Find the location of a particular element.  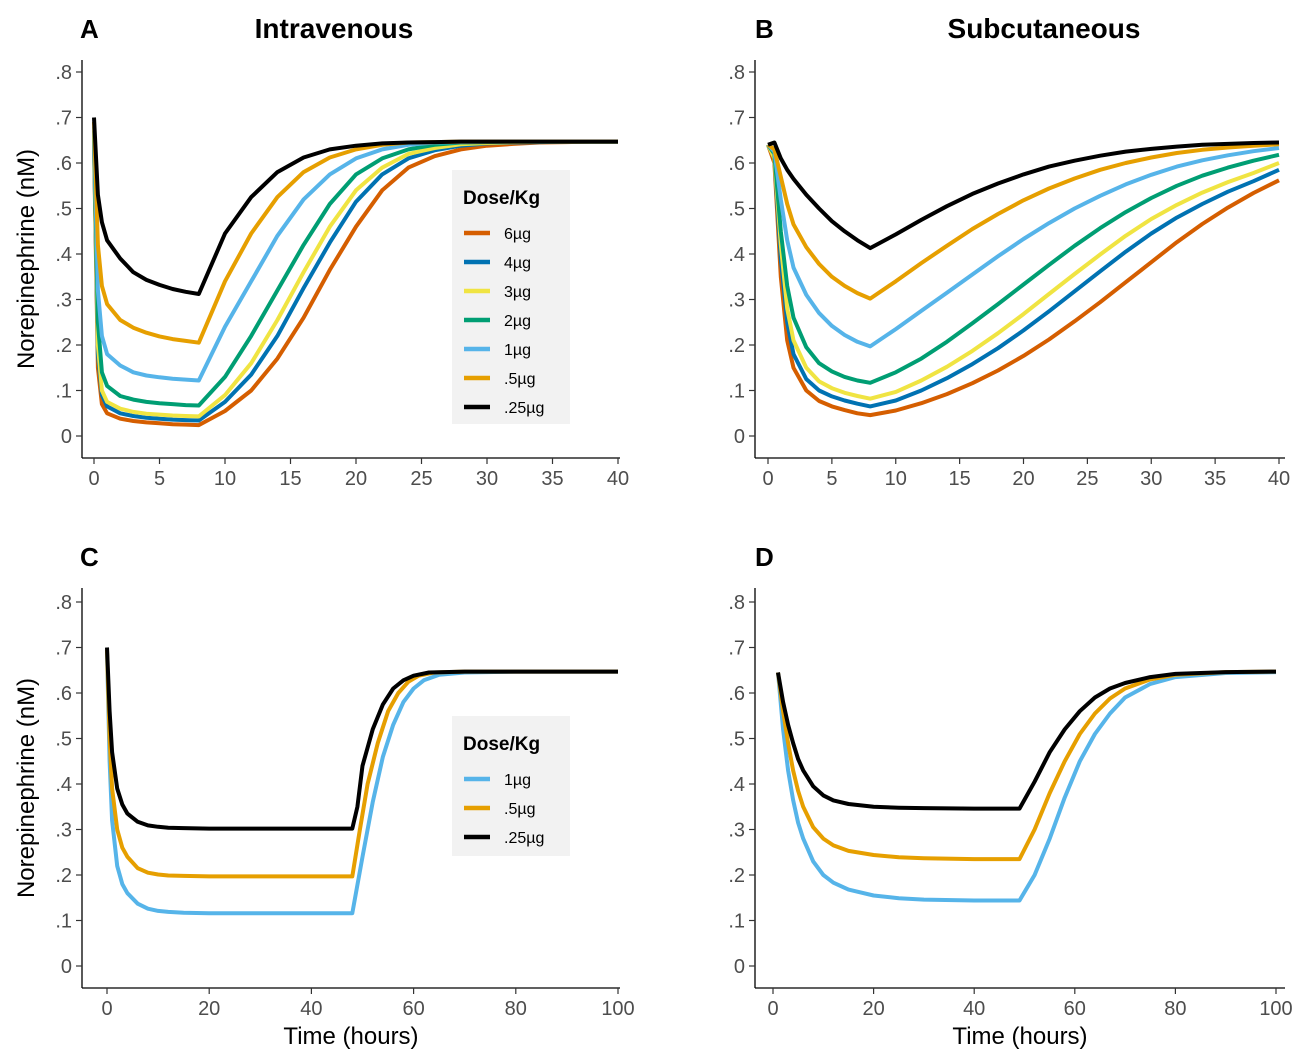

legend: Dose/Kg 6µg 4µg 3µg 2µg 1µg .5µg .25µg is located at coordinates (511, 297).